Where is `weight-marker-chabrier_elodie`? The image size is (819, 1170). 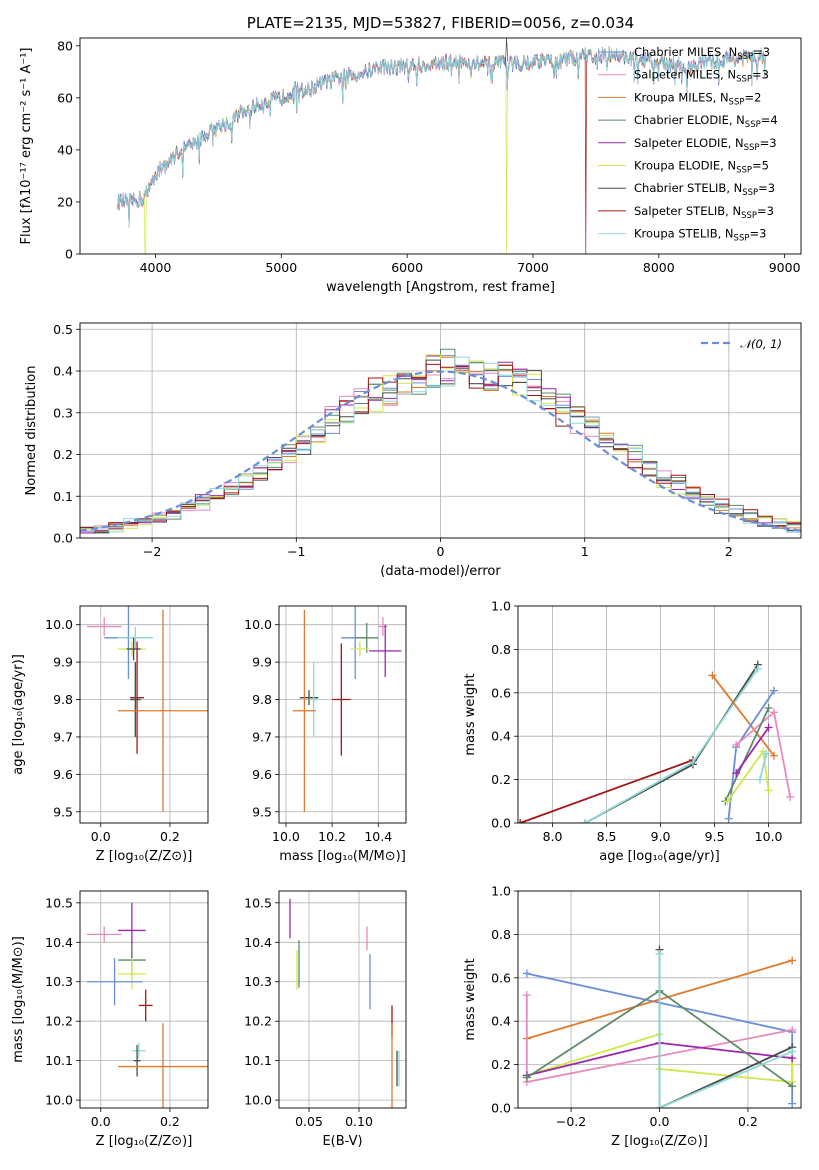
weight-marker-chabrier_elodie is located at coordinates (768, 707).